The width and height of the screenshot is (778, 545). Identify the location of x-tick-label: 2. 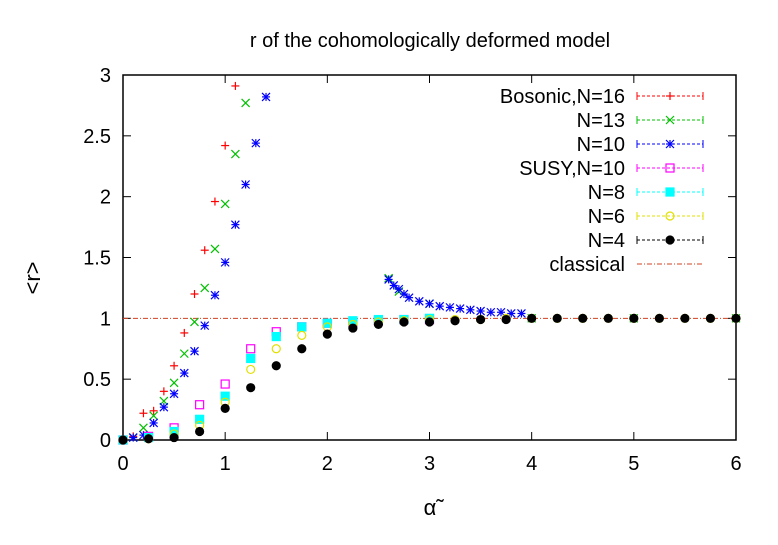
(327, 464).